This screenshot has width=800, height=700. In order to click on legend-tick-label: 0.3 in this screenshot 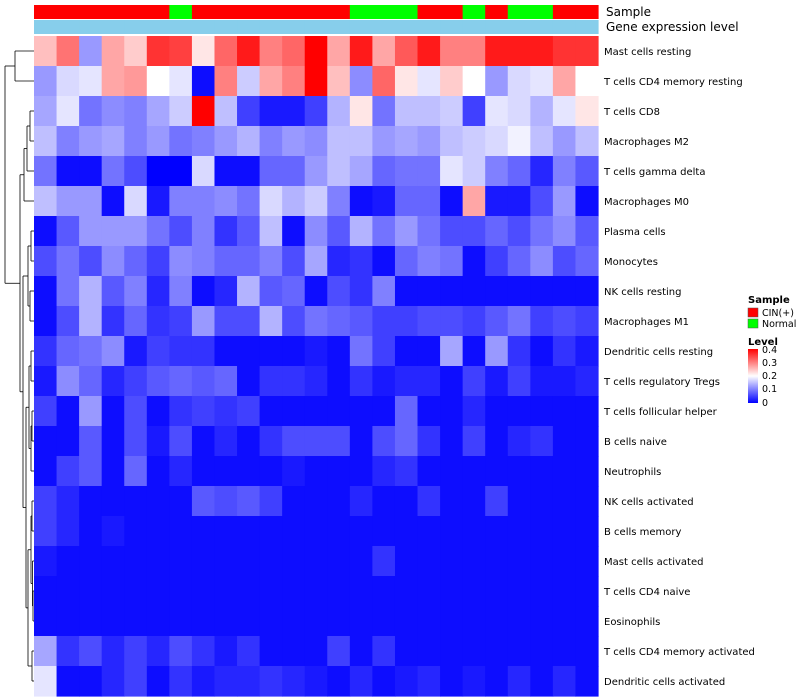, I will do `click(769, 363)`.